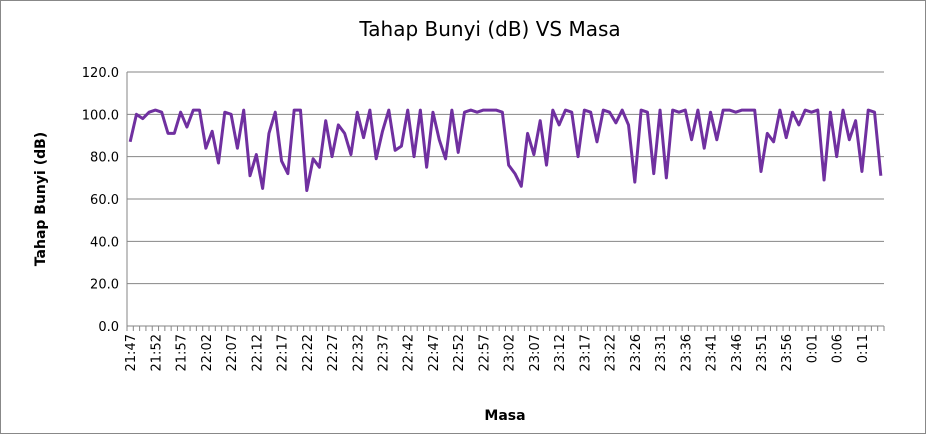  I want to click on x-tick-label: 23:26, so click(636, 352).